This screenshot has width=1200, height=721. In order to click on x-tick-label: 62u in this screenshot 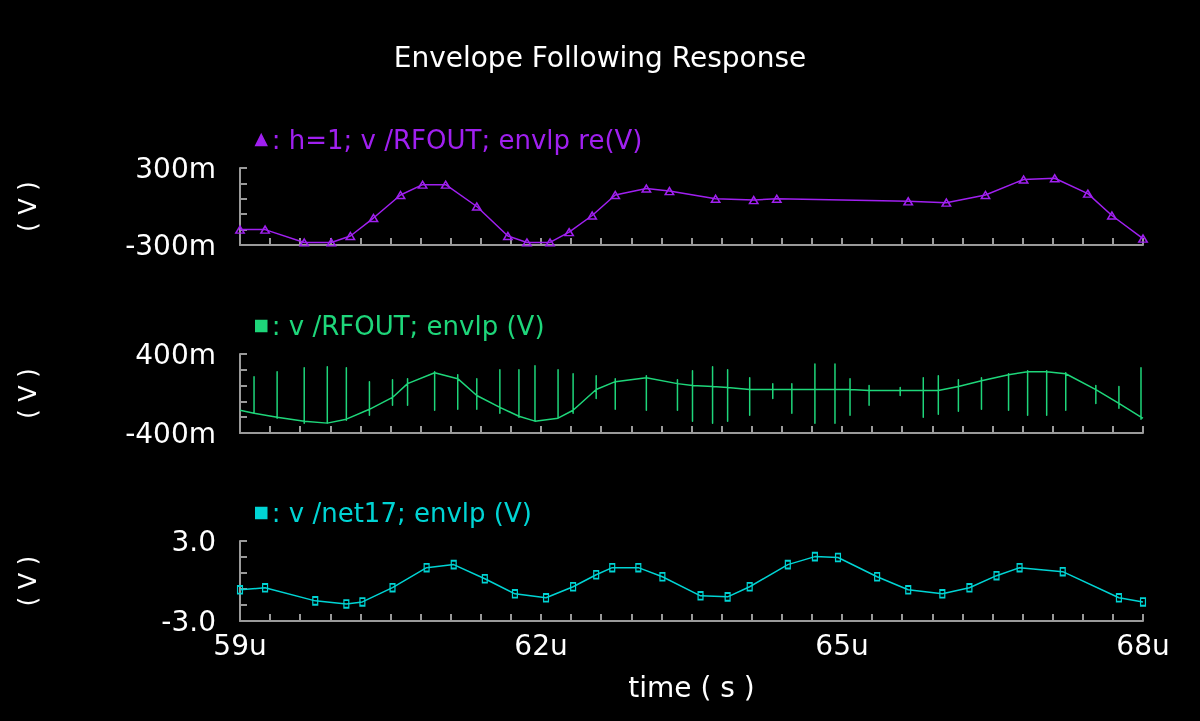, I will do `click(541, 645)`.